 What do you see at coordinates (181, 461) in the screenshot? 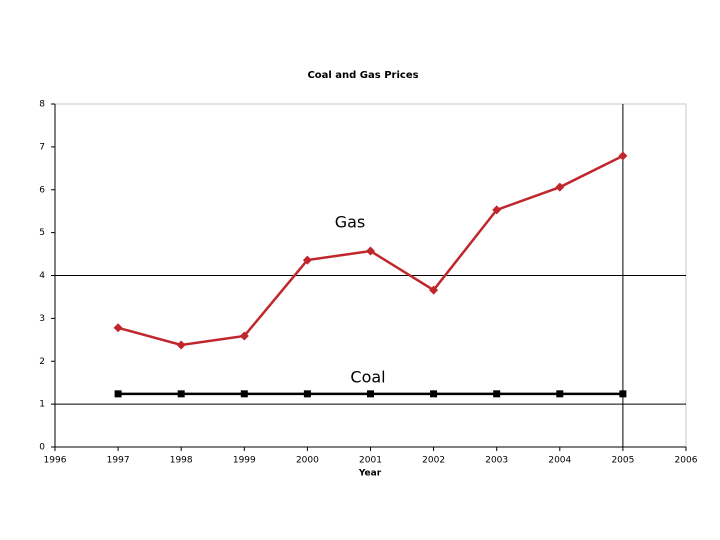
I see `x-tick-label: 1998` at bounding box center [181, 461].